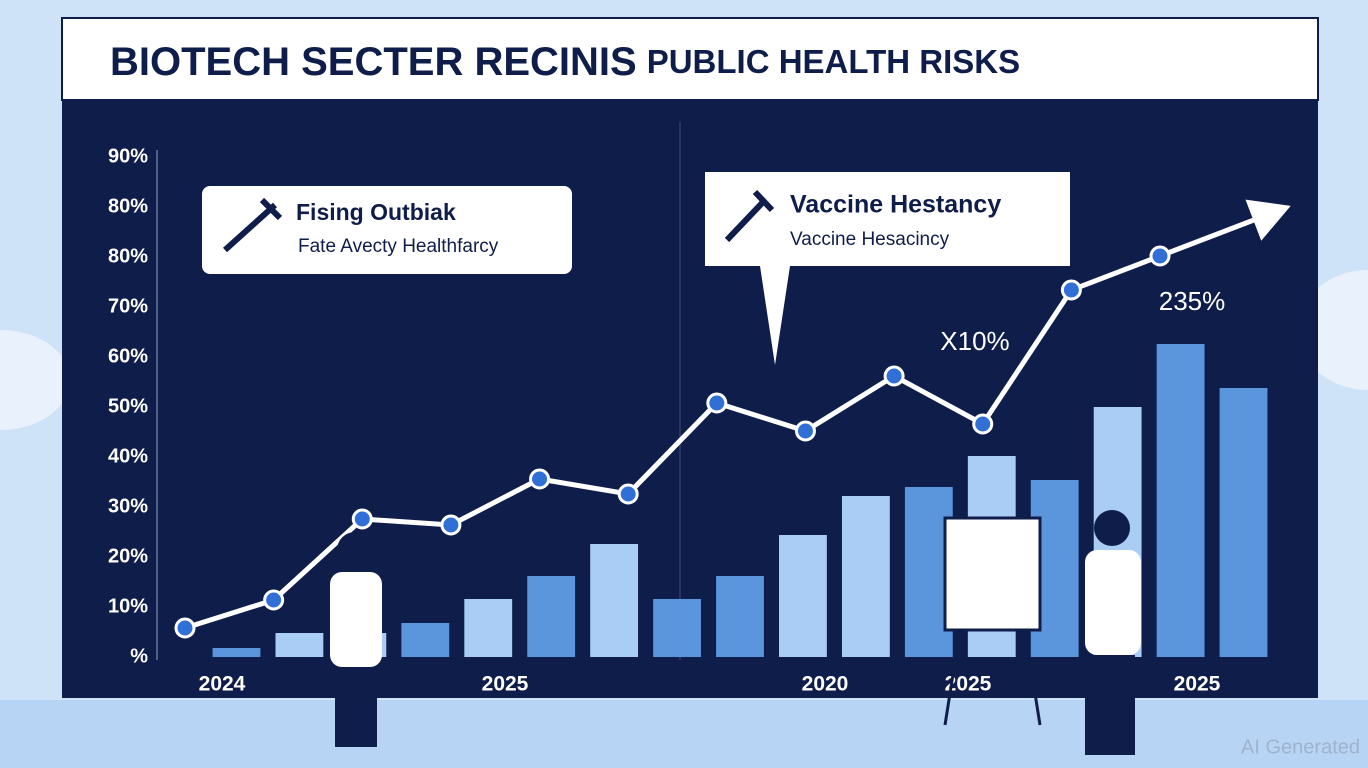 Image resolution: width=1368 pixels, height=768 pixels. What do you see at coordinates (825, 684) in the screenshot?
I see `x-label: 2020` at bounding box center [825, 684].